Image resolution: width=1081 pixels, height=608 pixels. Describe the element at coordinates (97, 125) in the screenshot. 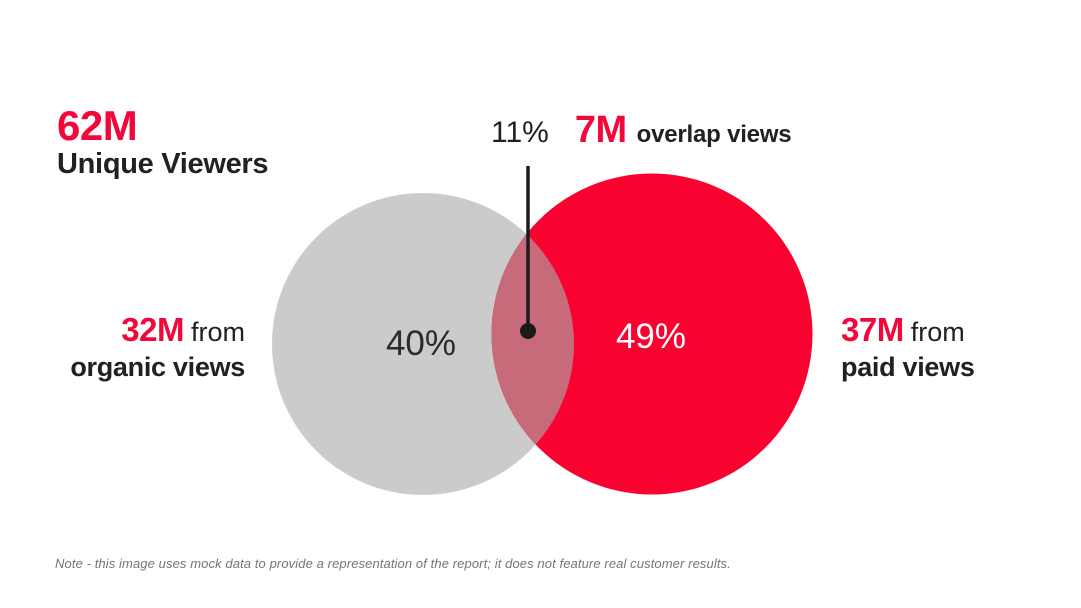

I see `total-viewers-value: 62M` at that location.